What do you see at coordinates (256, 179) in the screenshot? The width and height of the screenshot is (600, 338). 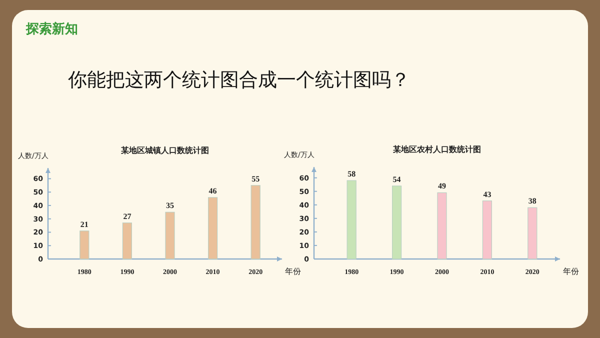 I see `data-label: 55` at bounding box center [256, 179].